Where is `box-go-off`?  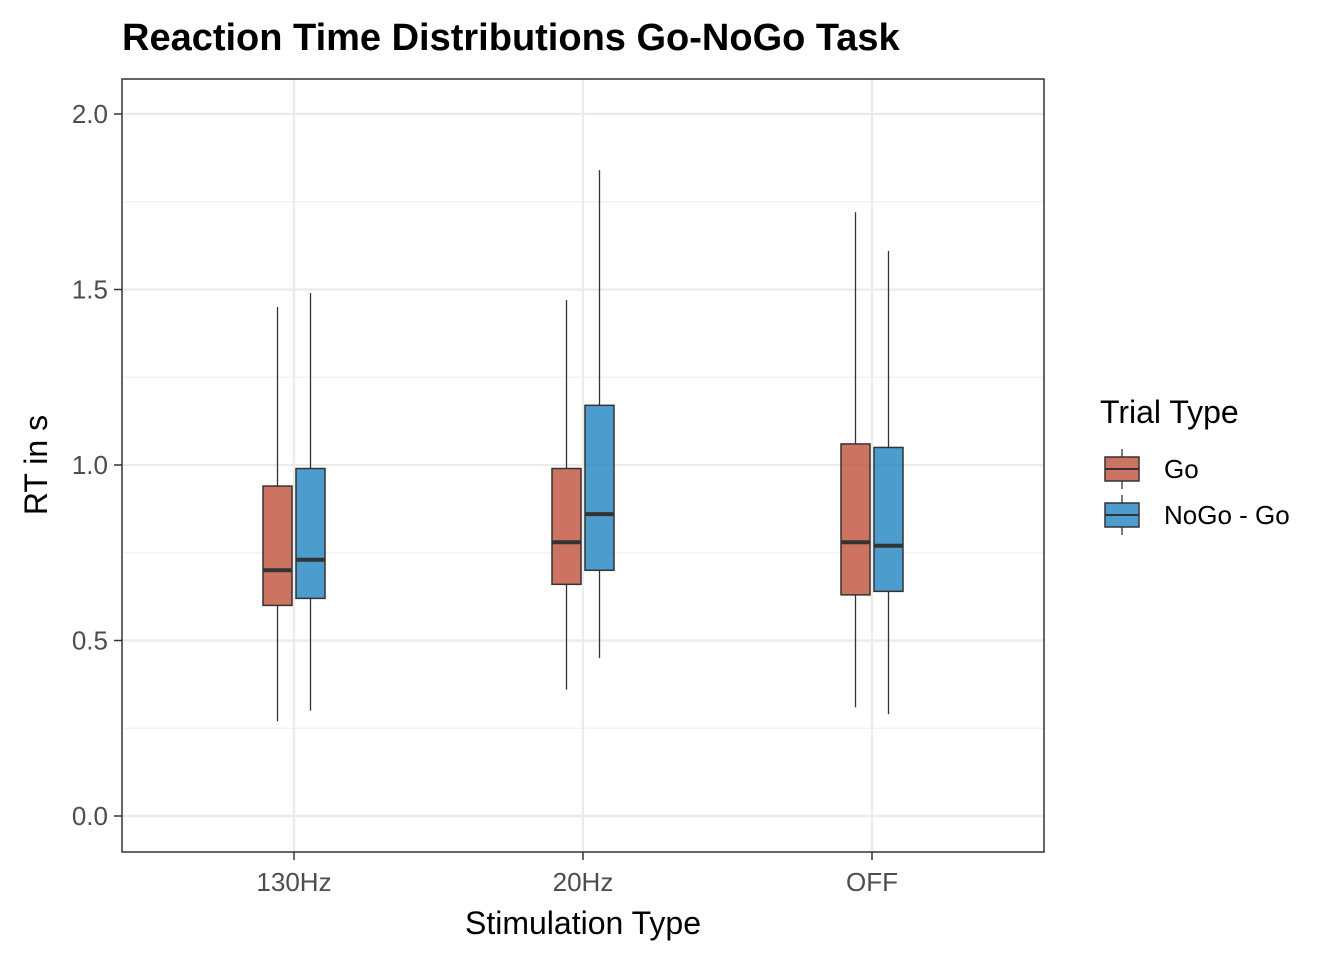 box-go-off is located at coordinates (855, 460).